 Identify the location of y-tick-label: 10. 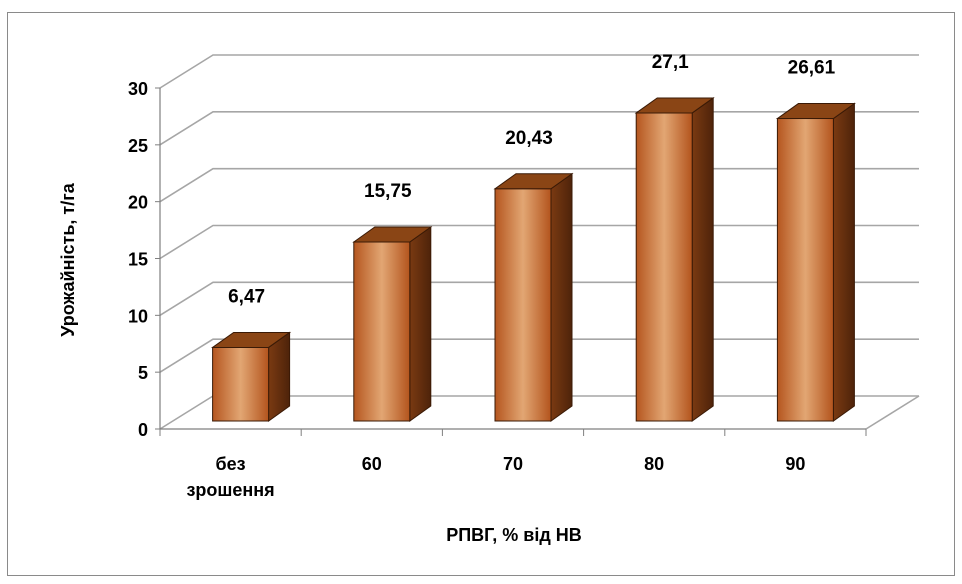
(138, 316).